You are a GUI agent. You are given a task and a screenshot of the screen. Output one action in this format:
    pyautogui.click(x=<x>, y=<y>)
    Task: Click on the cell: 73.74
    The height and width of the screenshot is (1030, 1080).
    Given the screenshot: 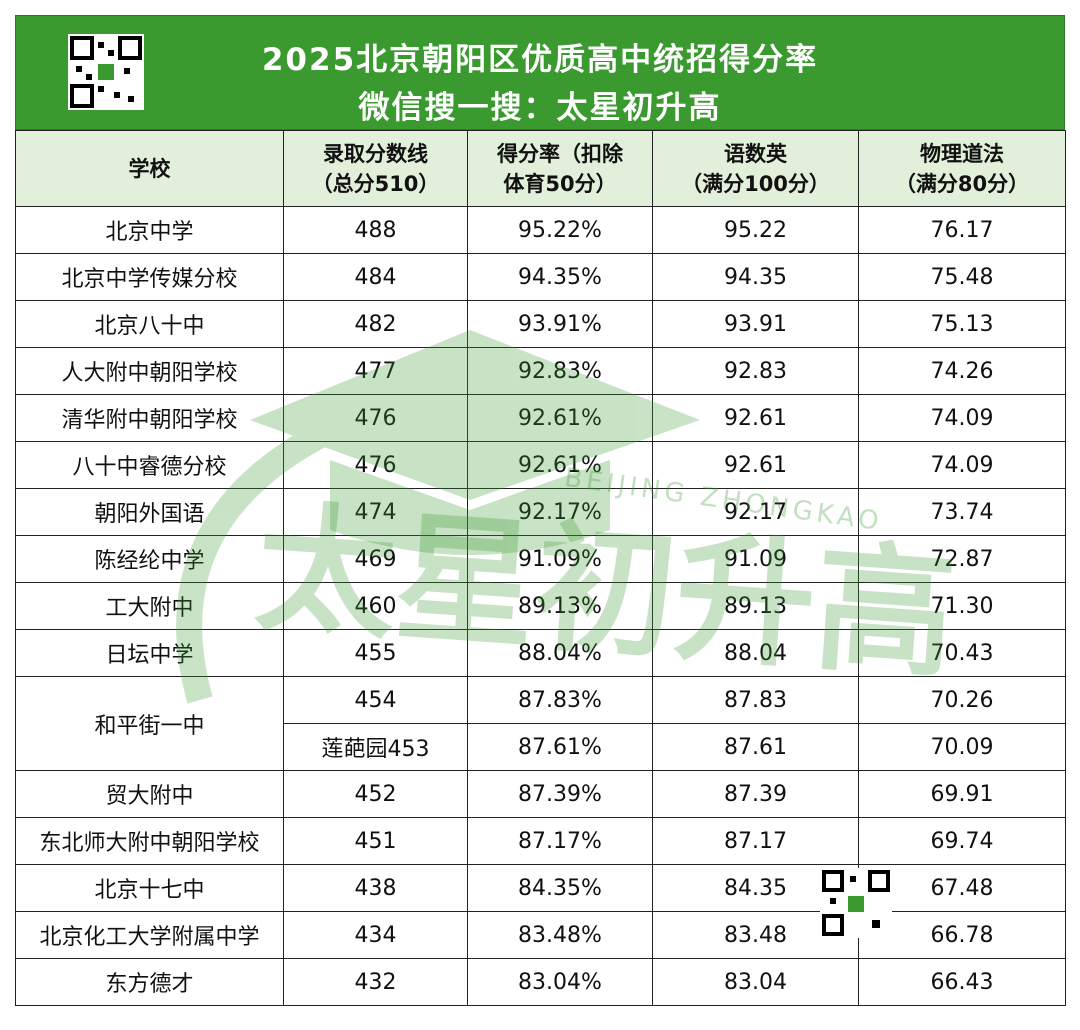 What is the action you would take?
    pyautogui.click(x=962, y=512)
    